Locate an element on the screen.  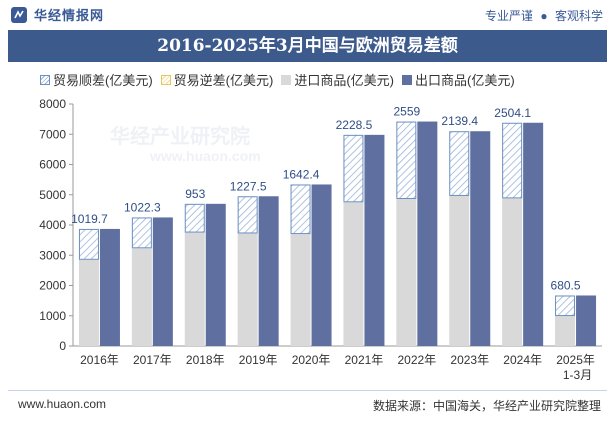
x-tick-label: 2022年 is located at coordinates (416, 360).